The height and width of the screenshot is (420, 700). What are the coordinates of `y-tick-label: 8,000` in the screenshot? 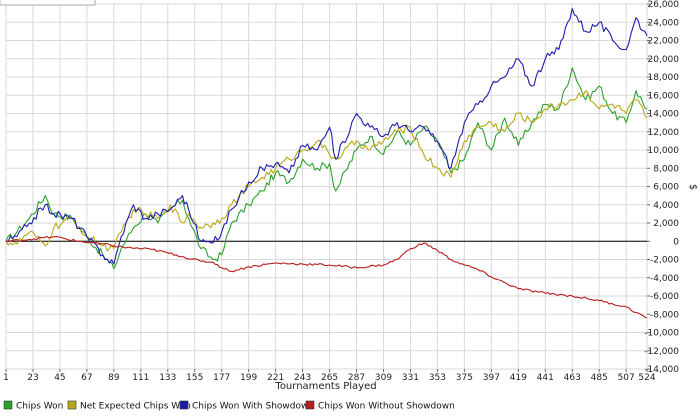 It's located at (666, 169).